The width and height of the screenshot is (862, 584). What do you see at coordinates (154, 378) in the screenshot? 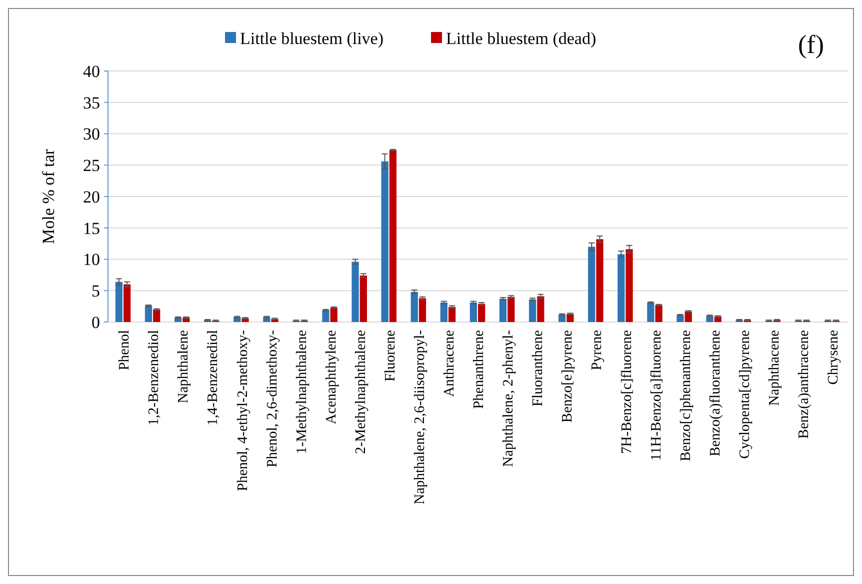
I see `x-tick-label: 1,2-Benzenediol` at bounding box center [154, 378].